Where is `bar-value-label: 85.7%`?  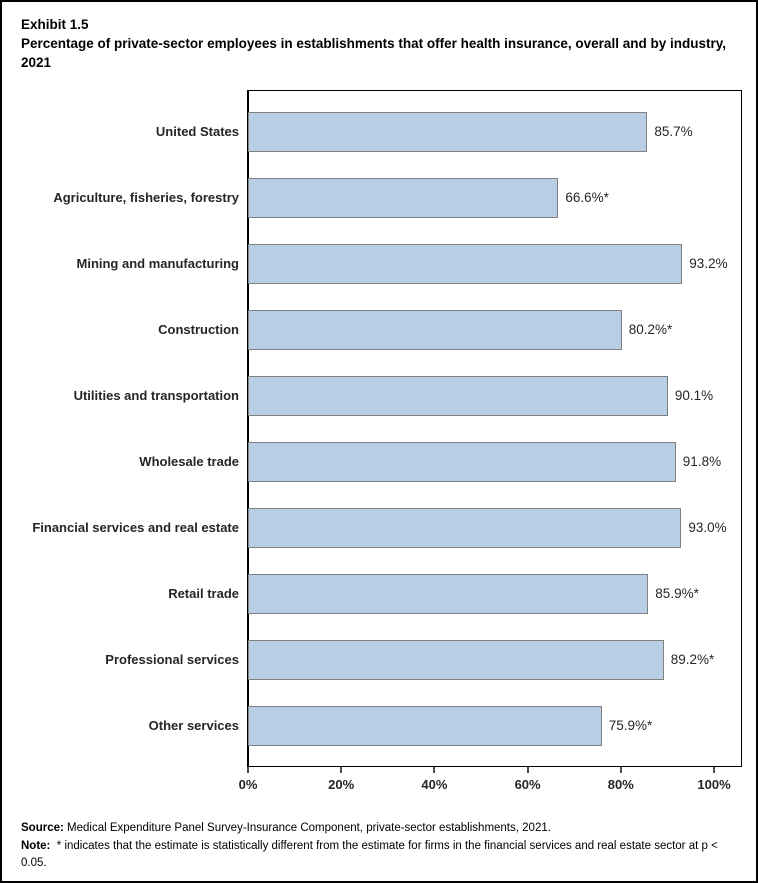 bar-value-label: 85.7% is located at coordinates (673, 131).